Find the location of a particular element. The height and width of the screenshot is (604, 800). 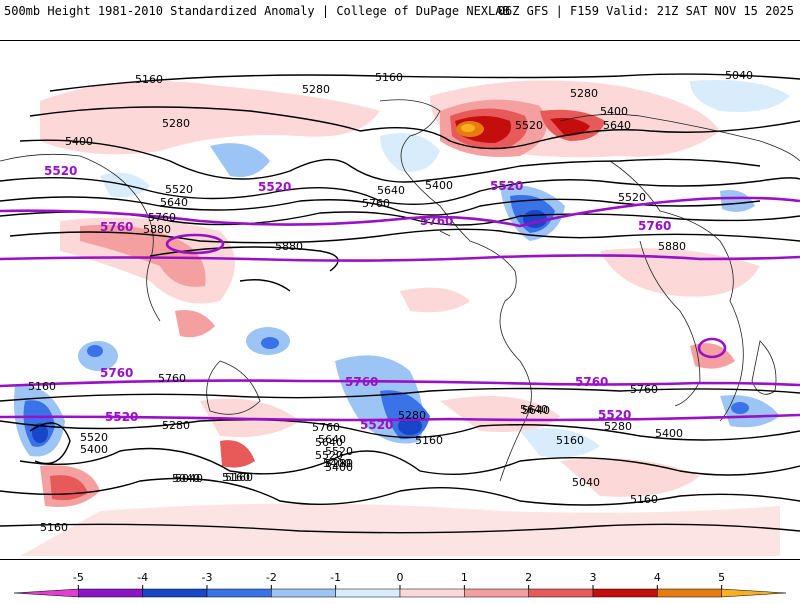

colorbar-segments is located at coordinates (400, 593).